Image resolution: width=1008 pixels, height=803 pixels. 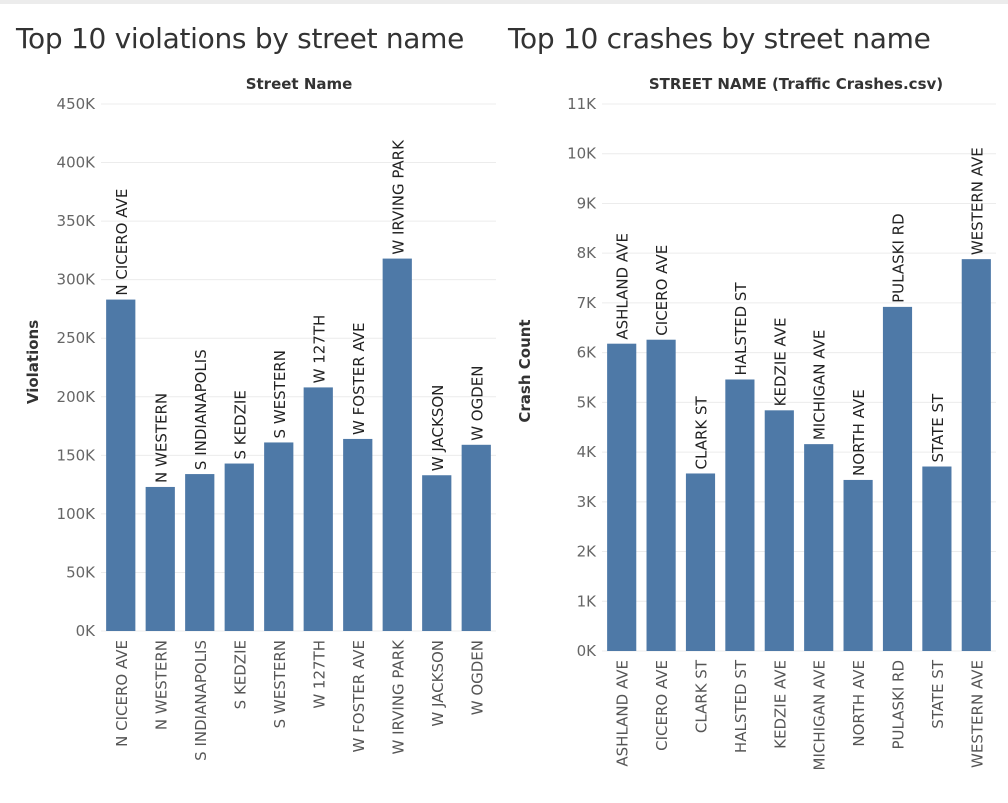 What do you see at coordinates (33, 362) in the screenshot?
I see `violations-y-axis-title: Violations` at bounding box center [33, 362].